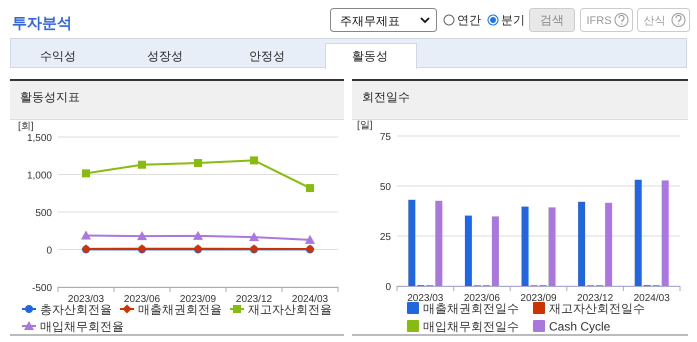  I want to click on y-axis-title: [회], so click(26, 126).